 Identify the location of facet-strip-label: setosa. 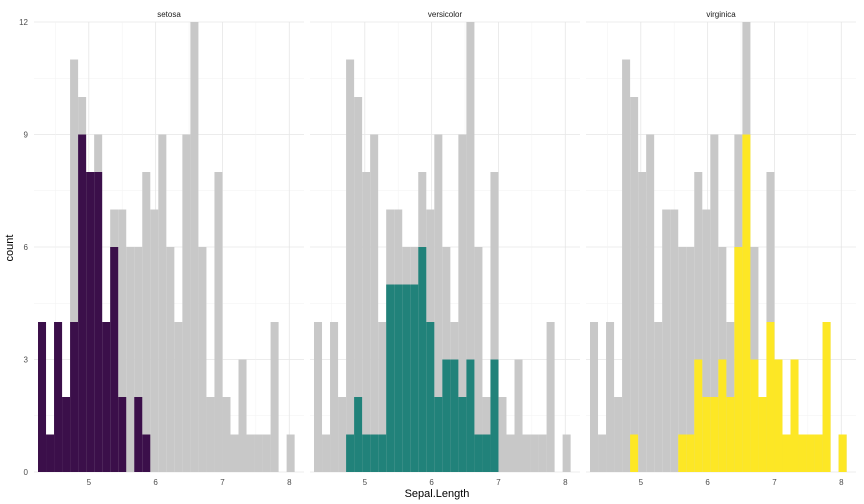
(169, 14).